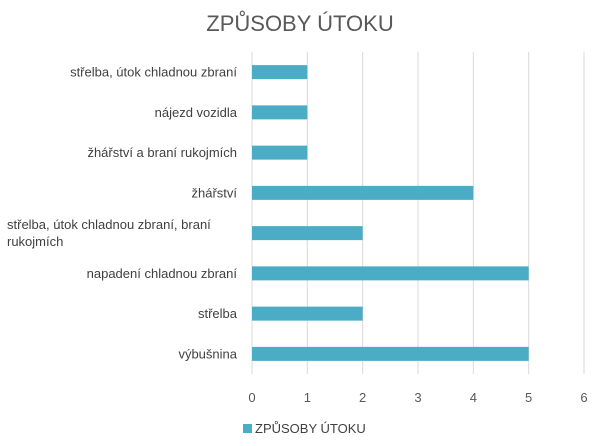  I want to click on category-label: střelba, útok chladnou zbraní, so click(153, 72).